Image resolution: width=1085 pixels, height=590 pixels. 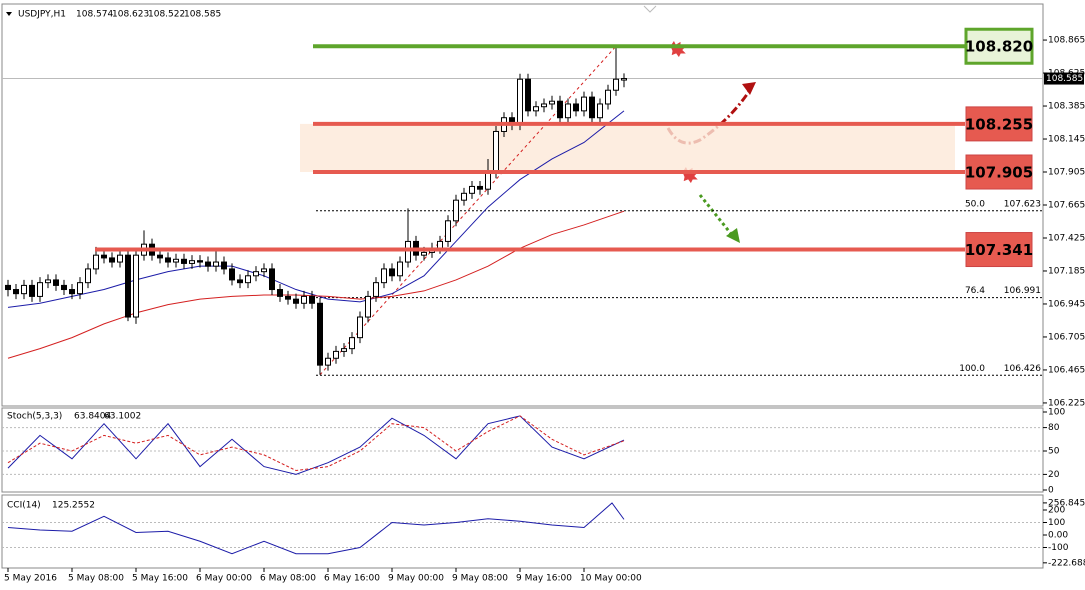 I want to click on header-low: 108.522, so click(x=166, y=15).